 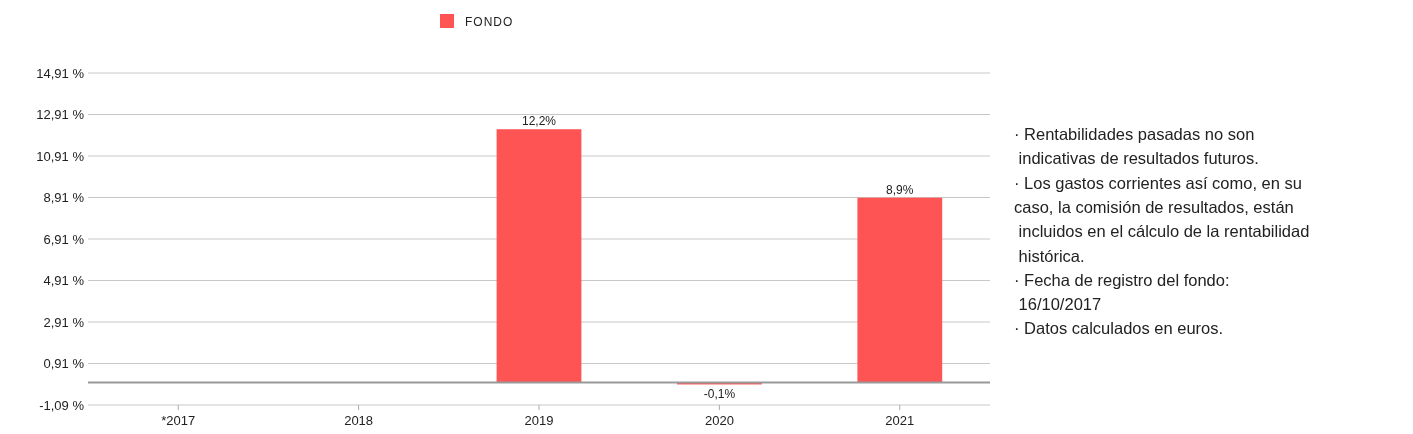 I want to click on y-tick-label: 4,91 %, so click(x=64, y=281).